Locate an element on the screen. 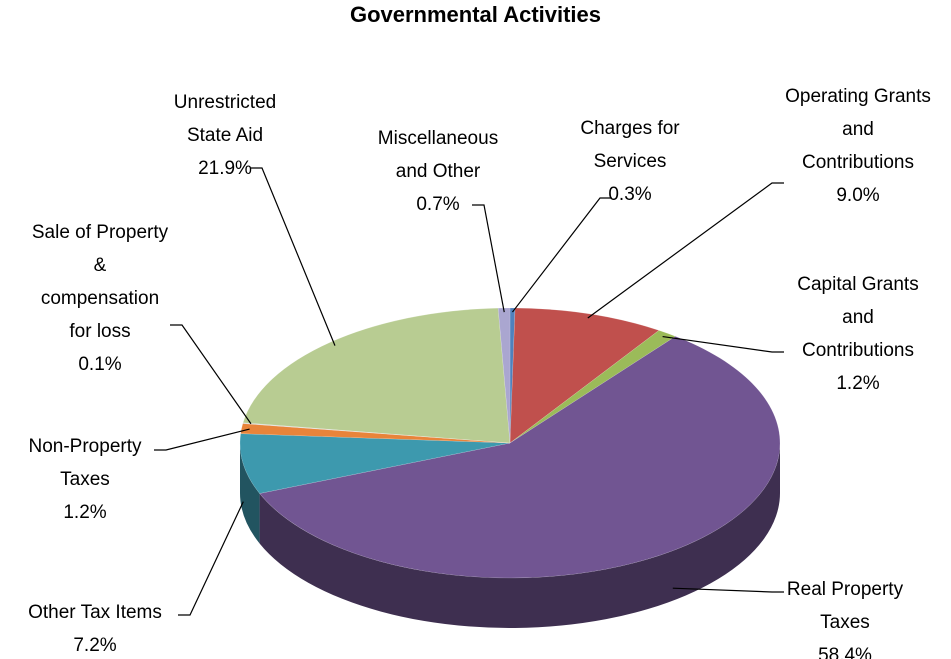 The image size is (951, 659). data-label: Charges for Services 0.3% is located at coordinates (630, 161).